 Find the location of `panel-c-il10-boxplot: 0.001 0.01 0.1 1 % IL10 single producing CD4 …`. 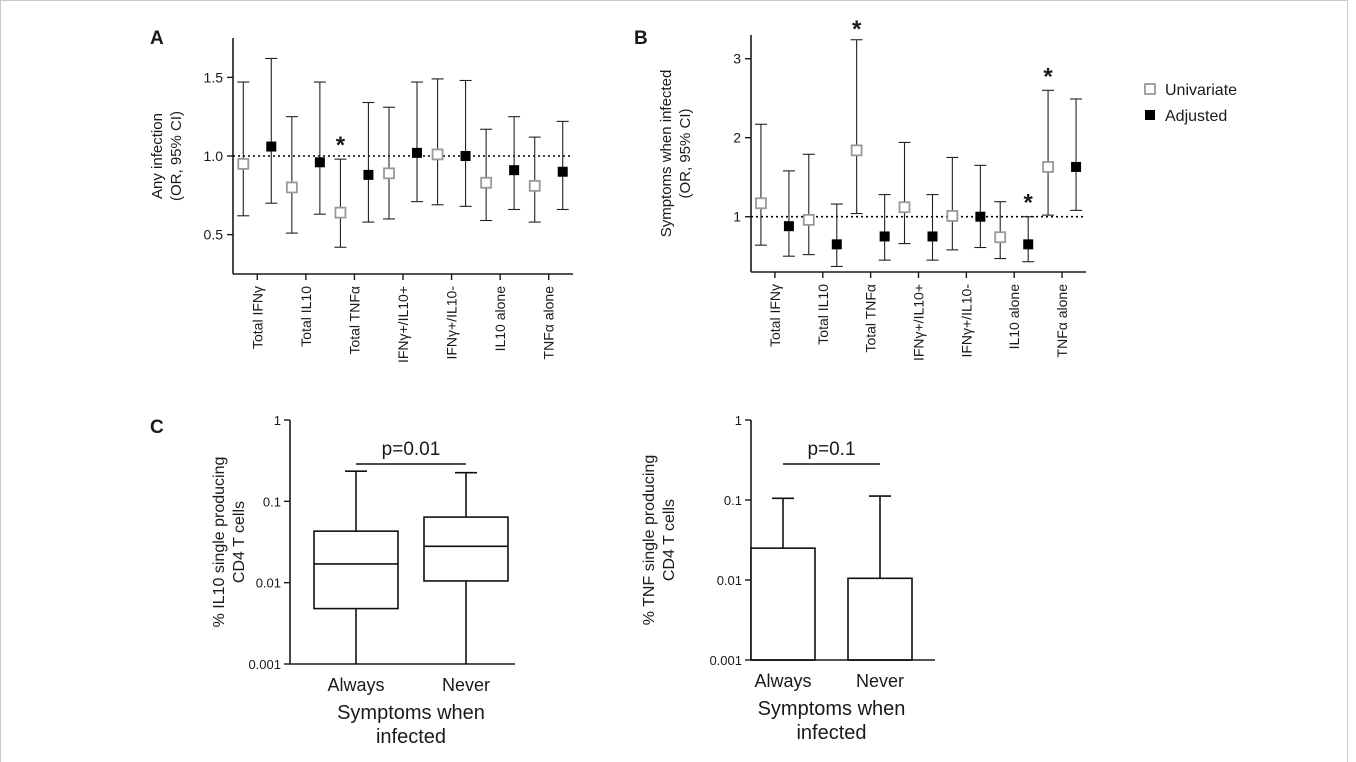

panel-c-il10-boxplot: 0.001 0.01 0.1 1 % IL10 single producing CD4 … is located at coordinates (363, 580).